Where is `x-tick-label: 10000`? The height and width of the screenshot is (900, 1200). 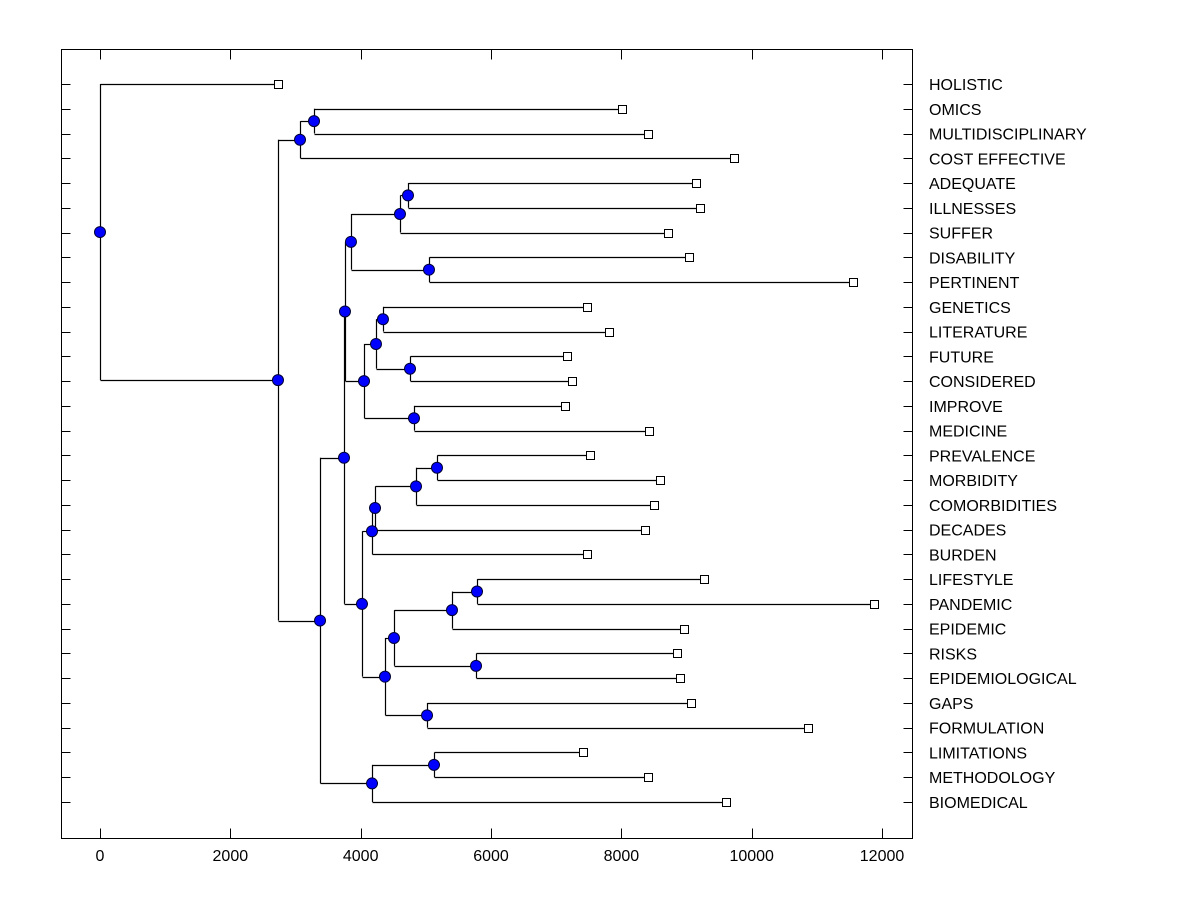 x-tick-label: 10000 is located at coordinates (751, 856).